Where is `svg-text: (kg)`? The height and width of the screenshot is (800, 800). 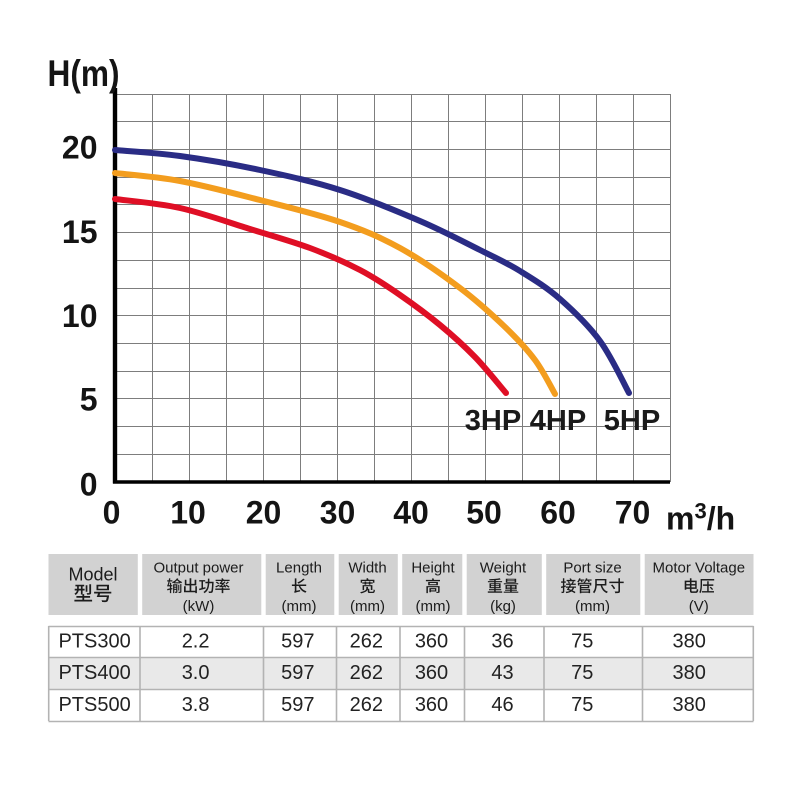
svg-text: (kg) is located at coordinates (503, 606).